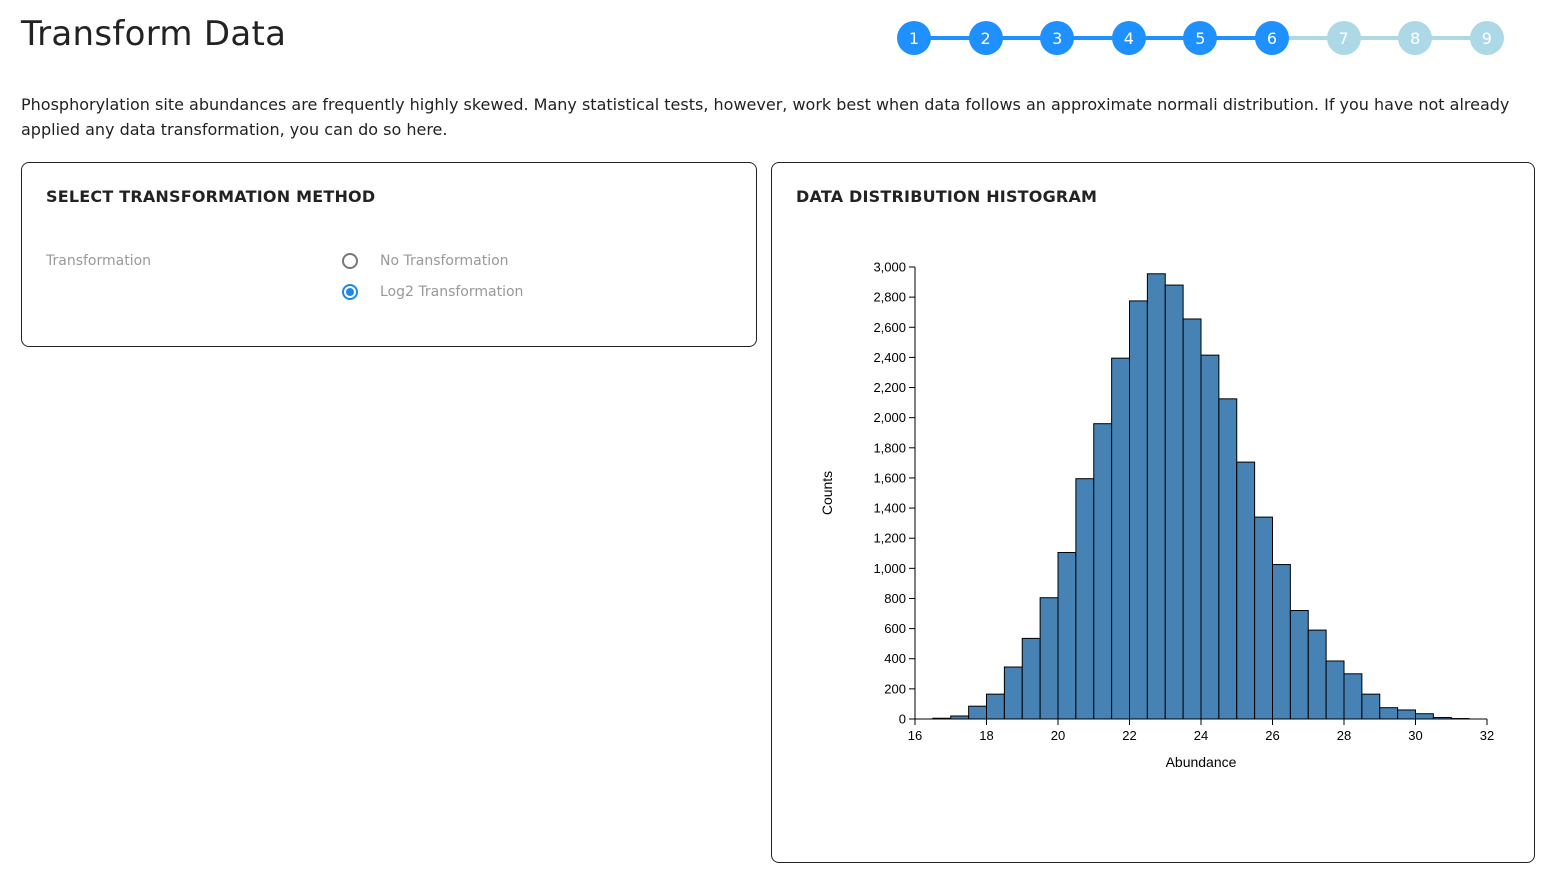 Image resolution: width=1544 pixels, height=876 pixels. I want to click on x-tick-label: 22, so click(1129, 735).